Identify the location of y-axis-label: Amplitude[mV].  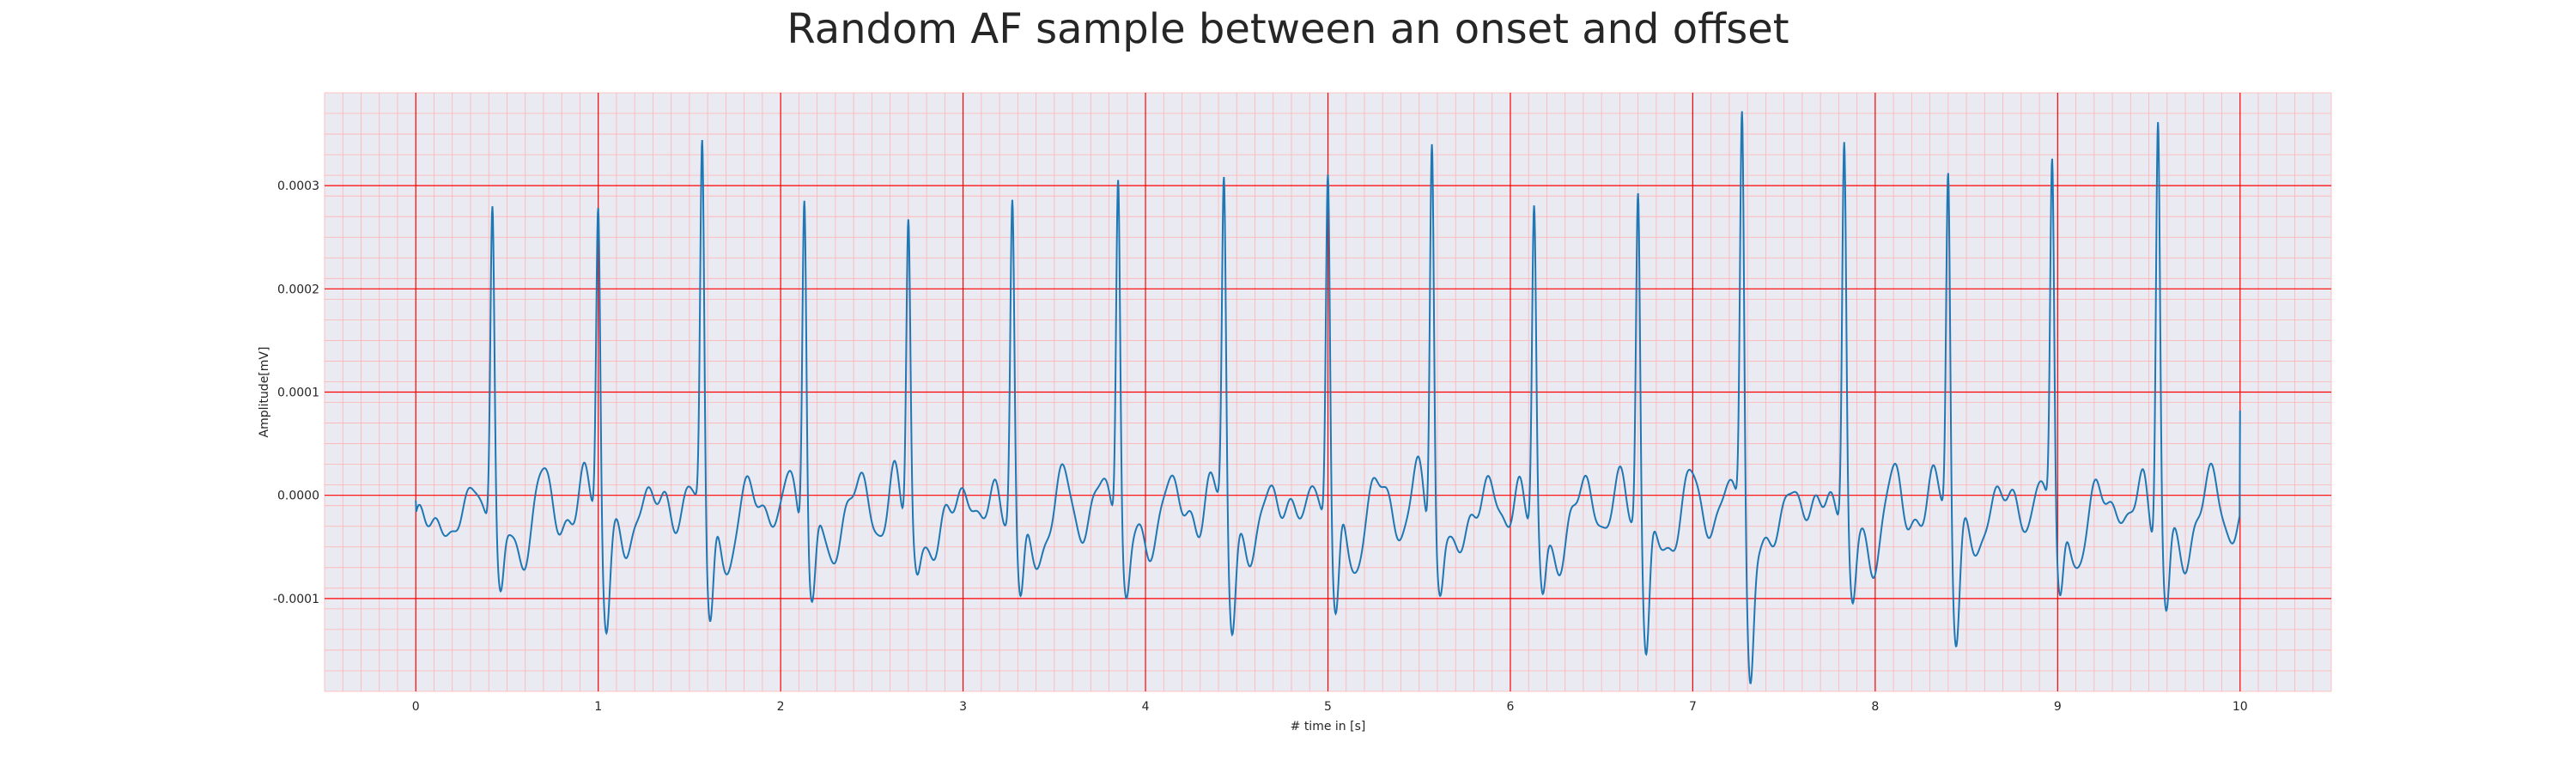
(264, 392).